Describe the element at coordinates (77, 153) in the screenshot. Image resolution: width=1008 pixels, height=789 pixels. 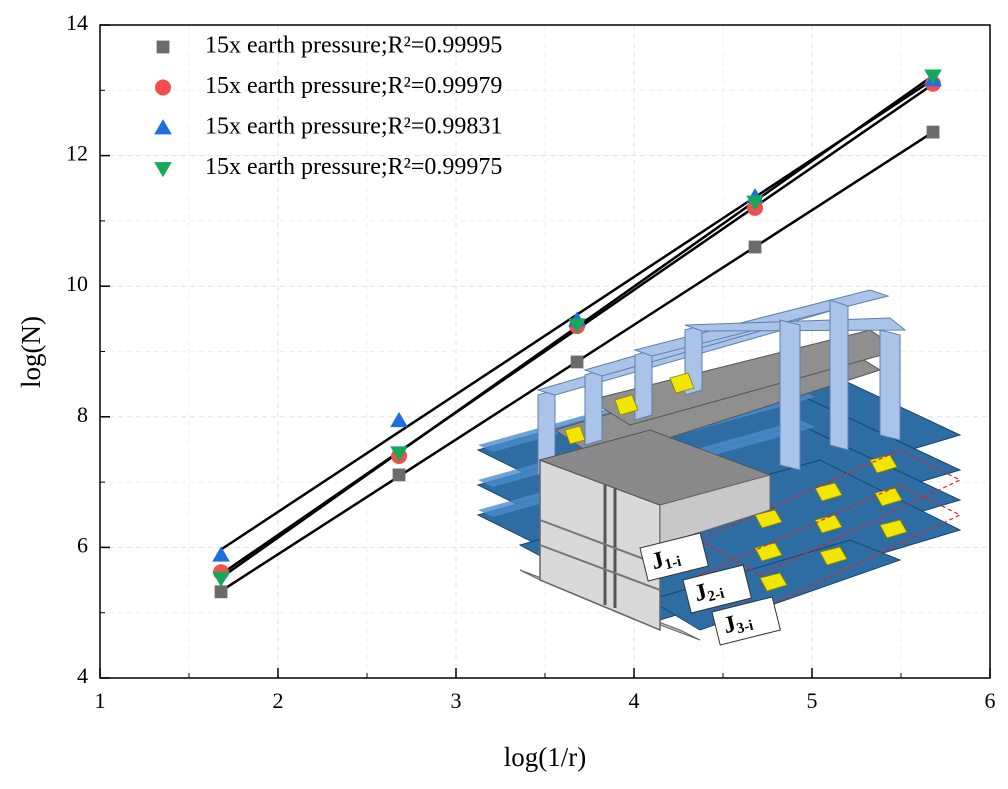
I see `y-tick-label: 12` at that location.